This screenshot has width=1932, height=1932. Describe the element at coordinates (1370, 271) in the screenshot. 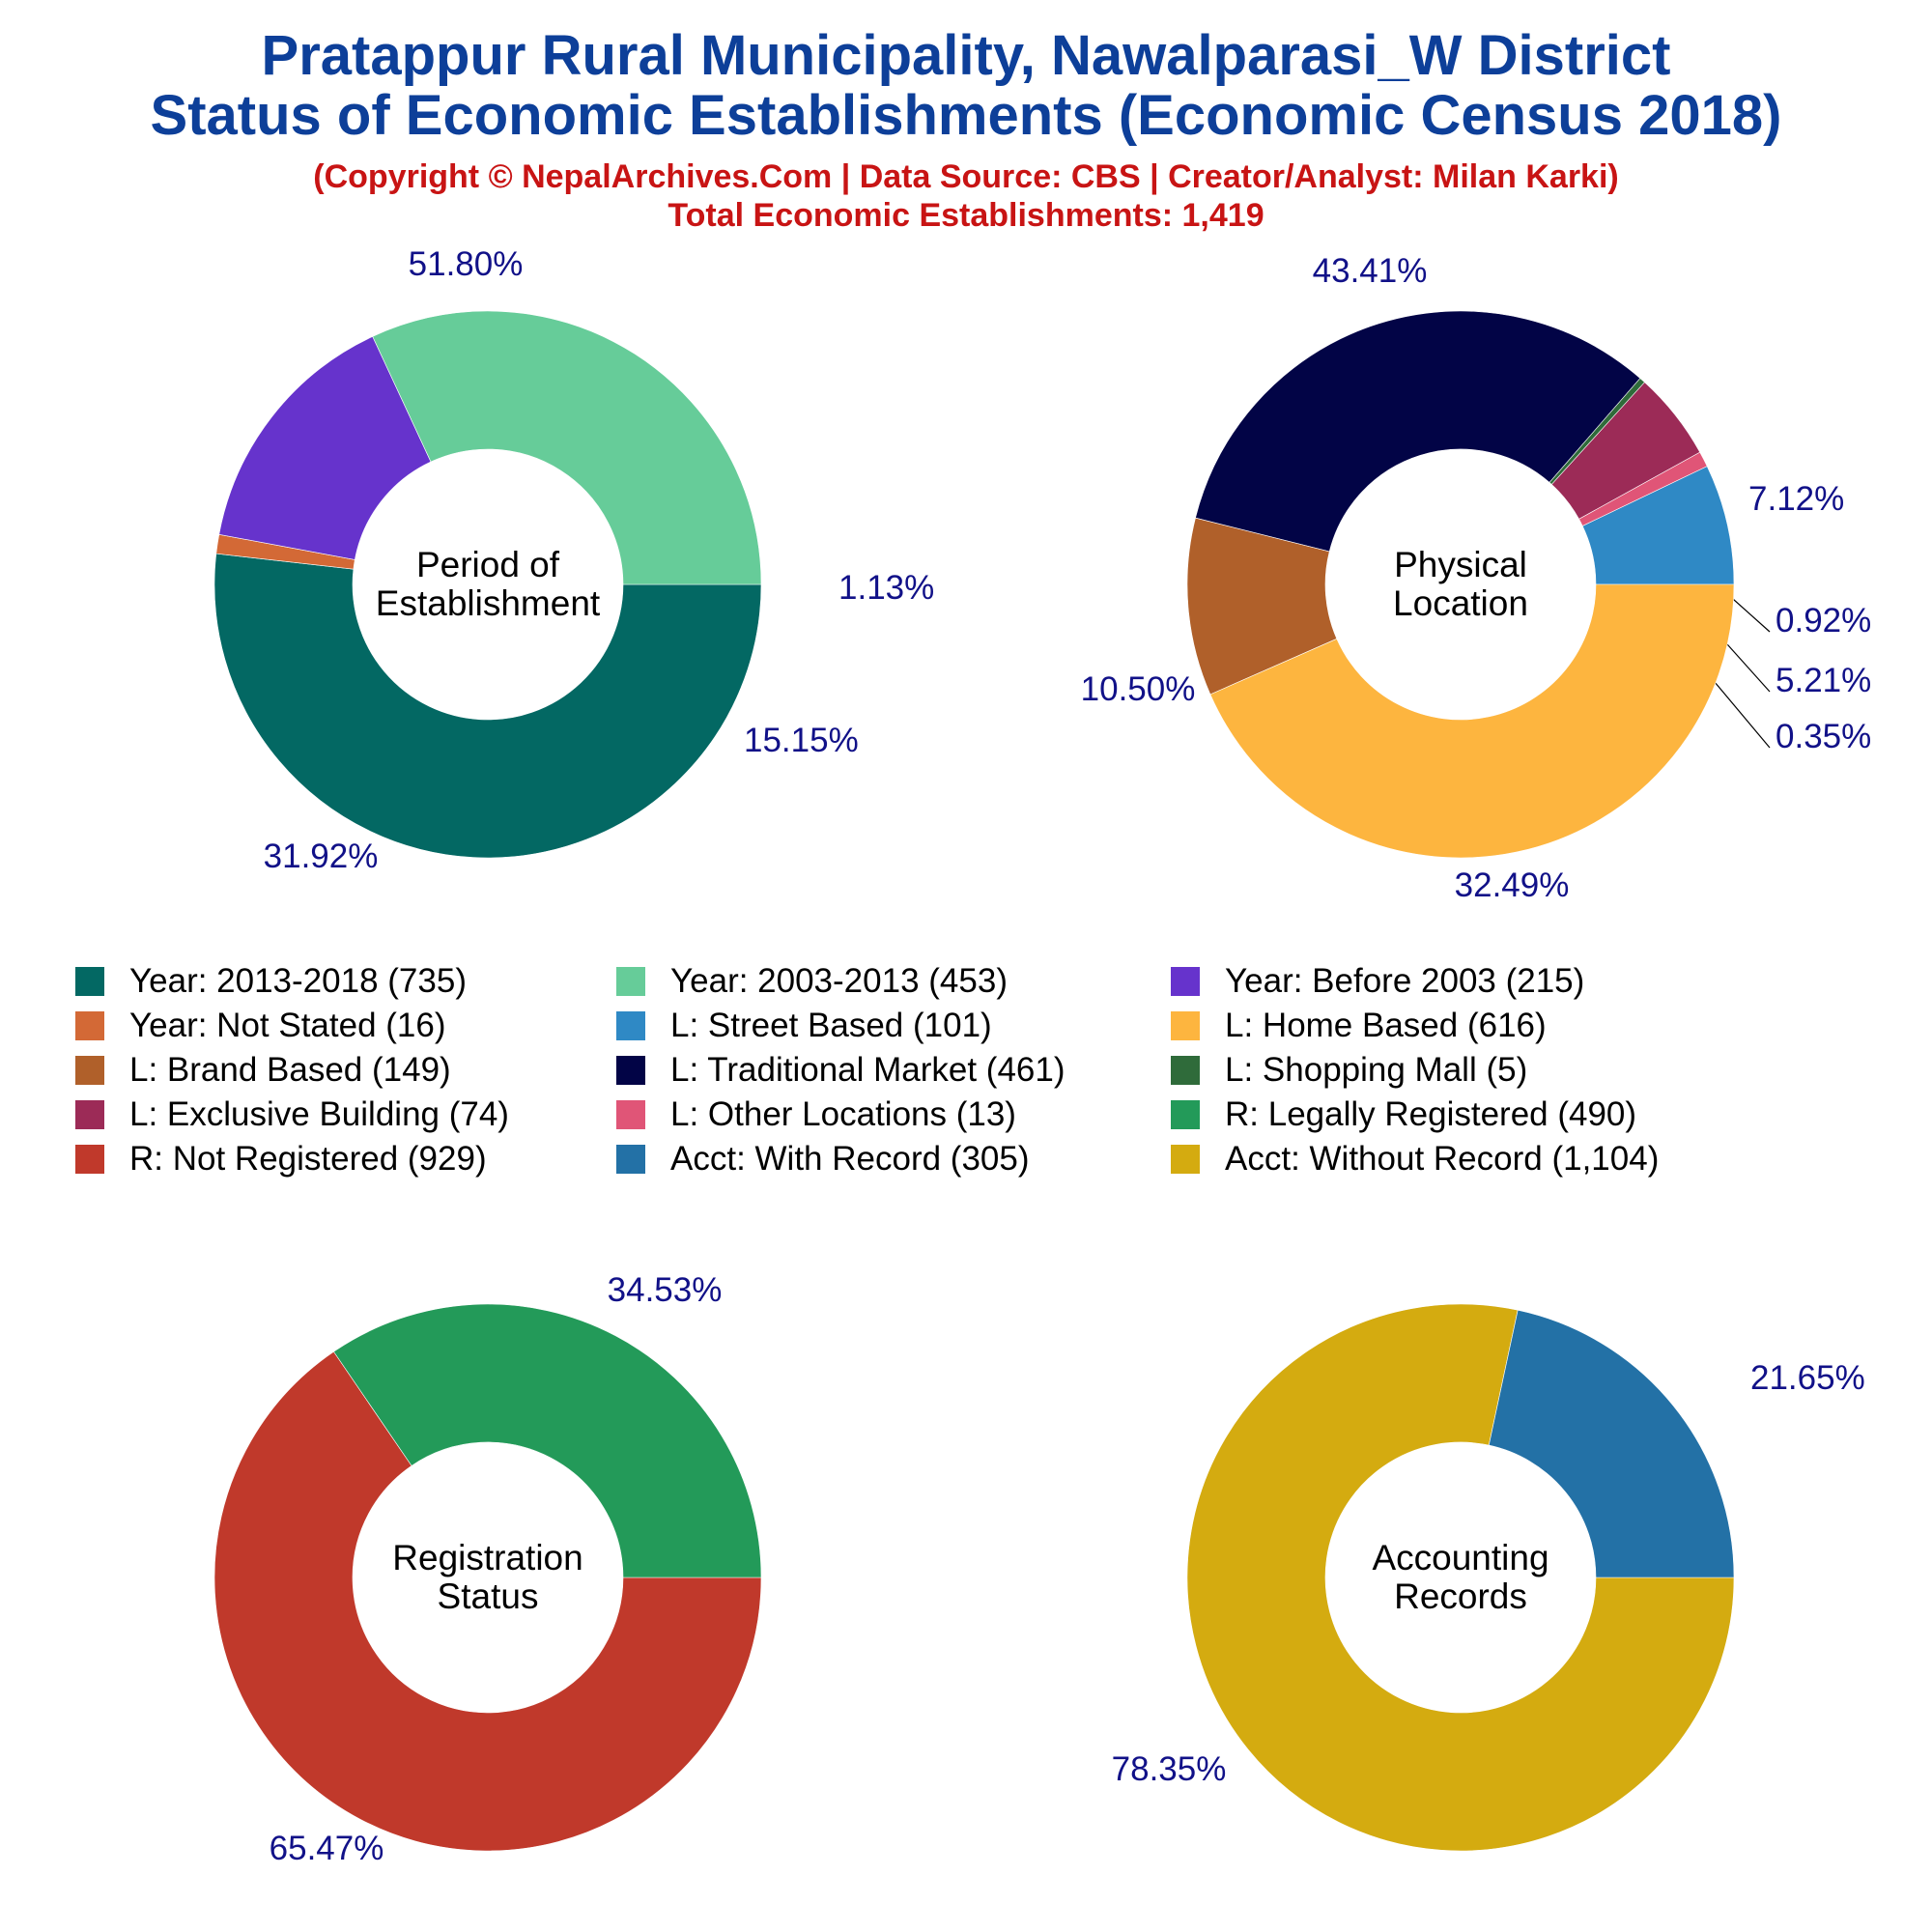

I see `slice-percent-label: 43.41%` at that location.